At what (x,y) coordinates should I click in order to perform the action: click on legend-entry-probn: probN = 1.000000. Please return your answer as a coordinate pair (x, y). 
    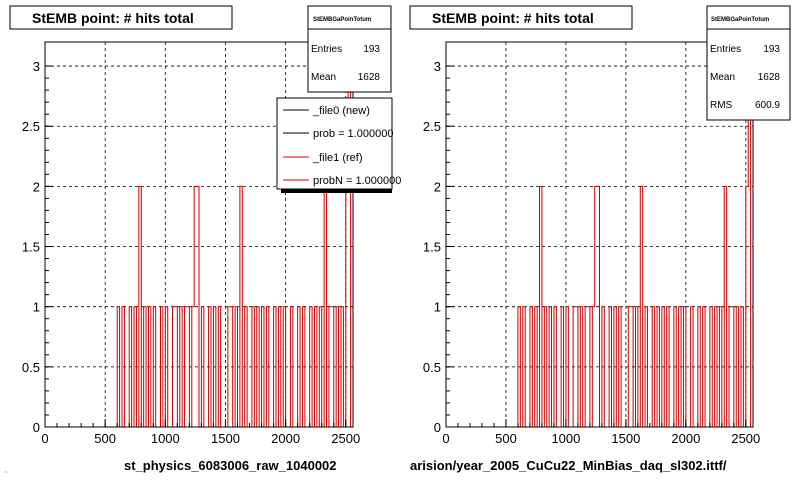
    Looking at the image, I should click on (357, 181).